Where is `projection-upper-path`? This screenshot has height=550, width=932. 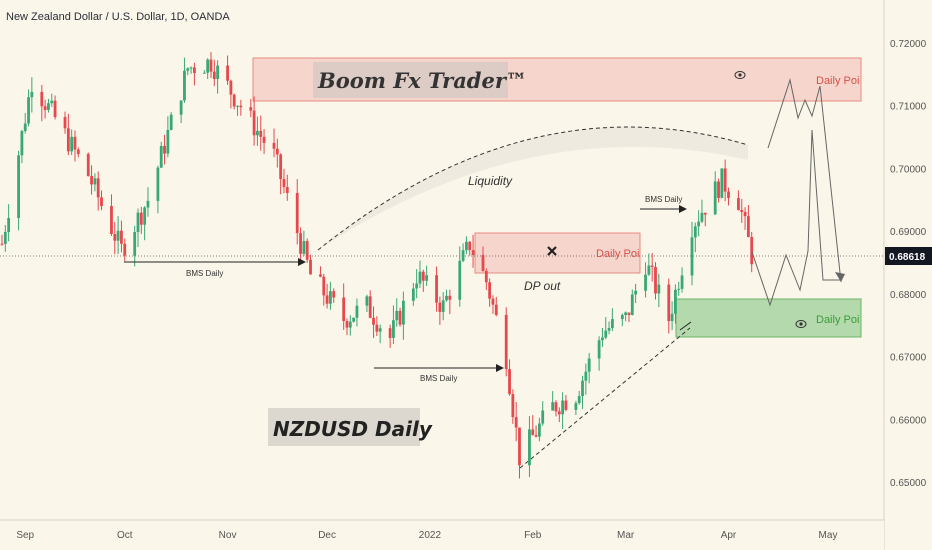
projection-upper-path is located at coordinates (804, 180).